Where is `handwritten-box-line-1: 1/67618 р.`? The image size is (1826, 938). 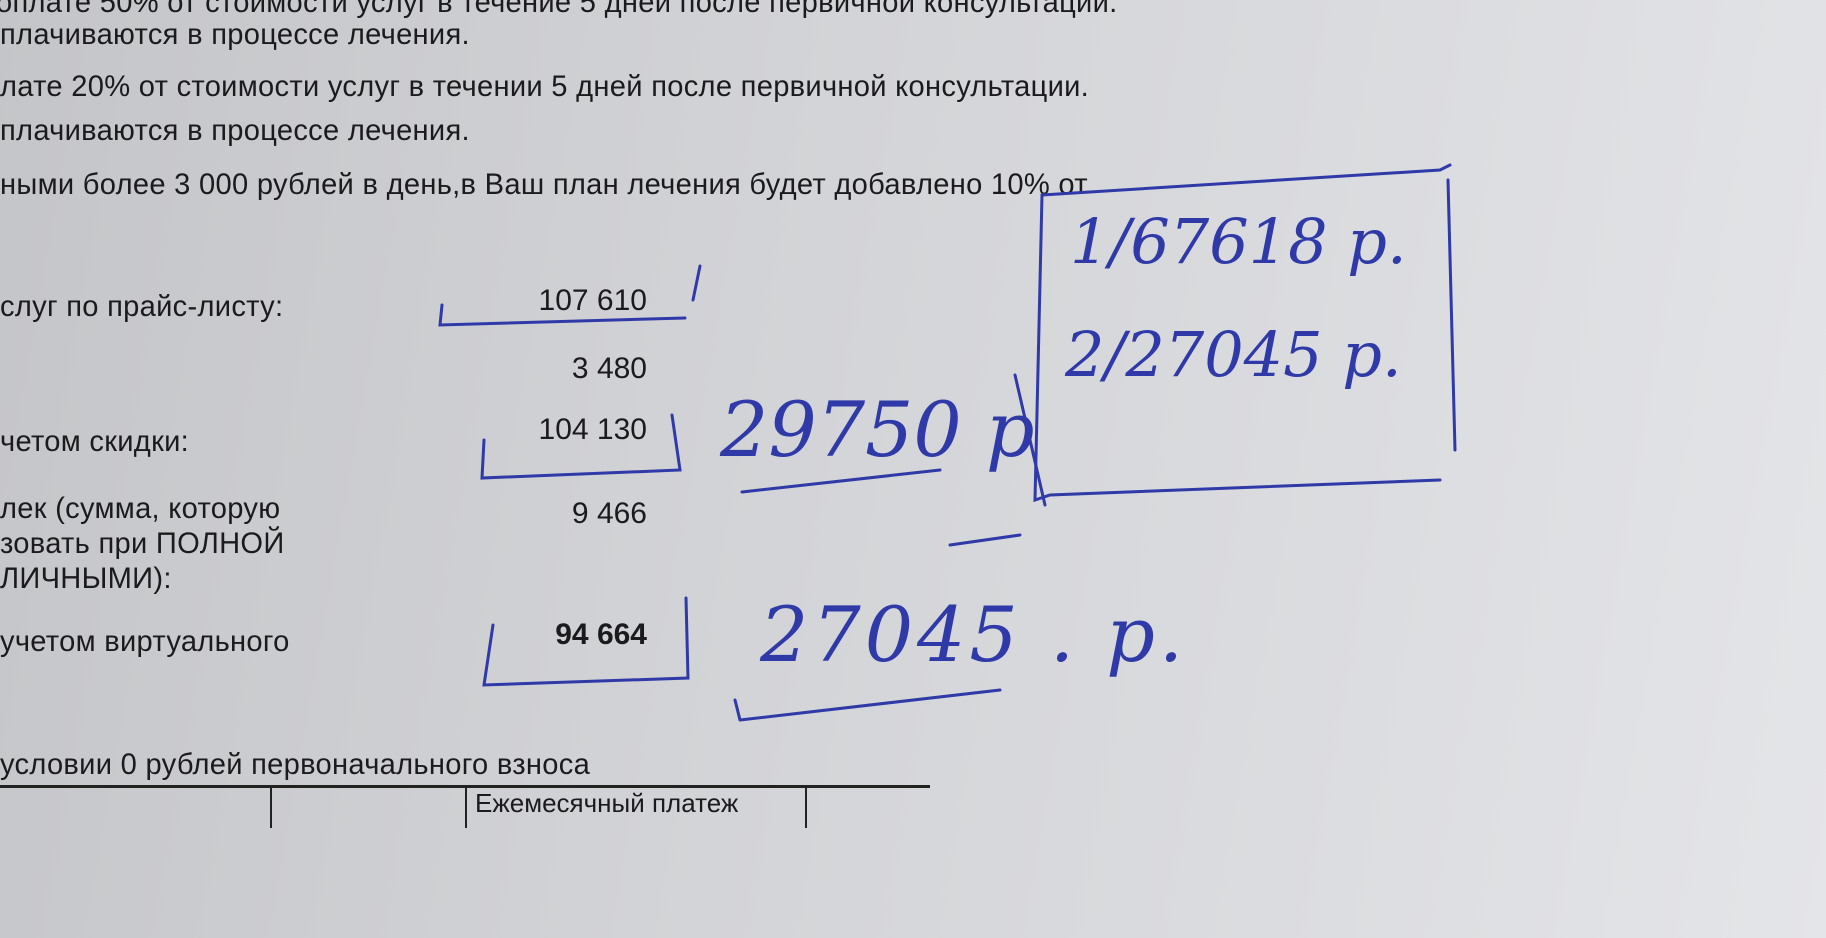 handwritten-box-line-1: 1/67618 р. is located at coordinates (1238, 241).